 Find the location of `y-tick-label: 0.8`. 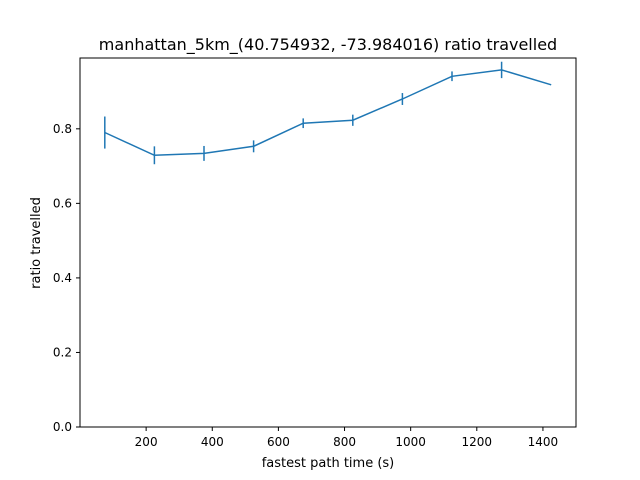

y-tick-label: 0.8 is located at coordinates (62, 129).